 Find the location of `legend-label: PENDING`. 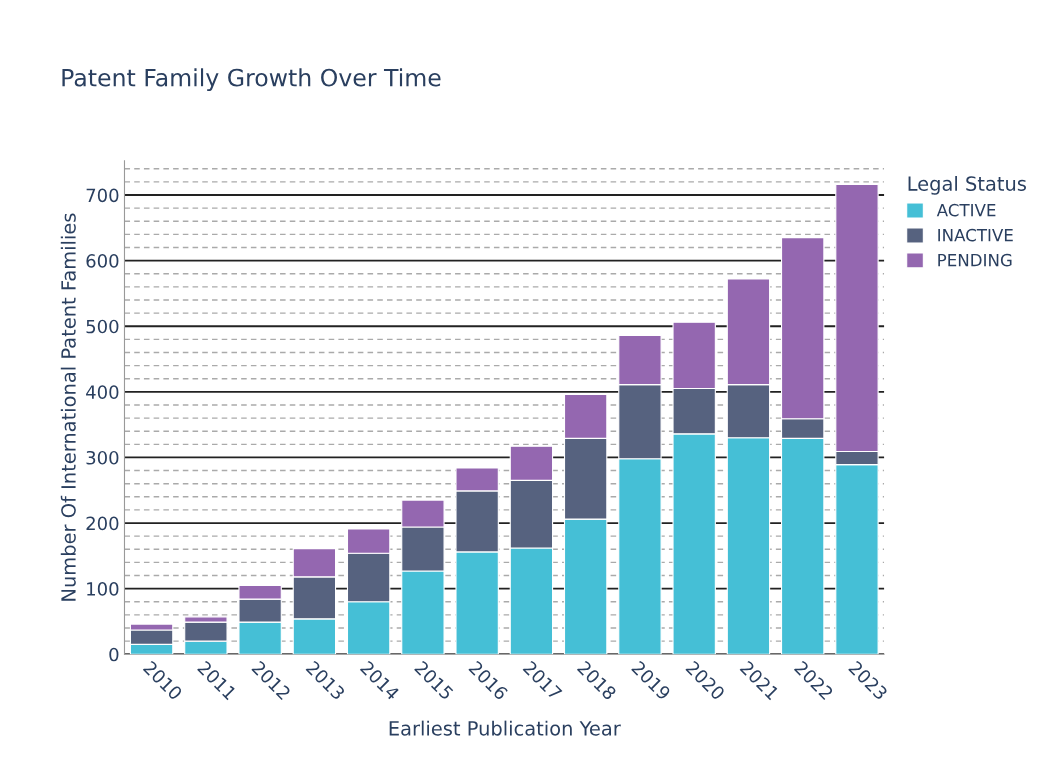

legend-label: PENDING is located at coordinates (975, 260).